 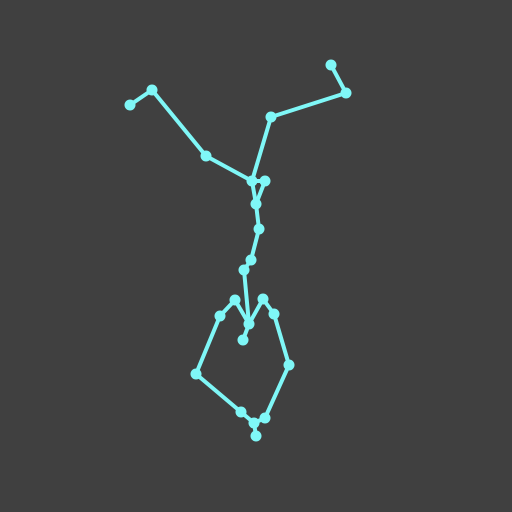 What do you see at coordinates (277, 391) in the screenshot?
I see `bone-knee_r-ankle_r` at bounding box center [277, 391].